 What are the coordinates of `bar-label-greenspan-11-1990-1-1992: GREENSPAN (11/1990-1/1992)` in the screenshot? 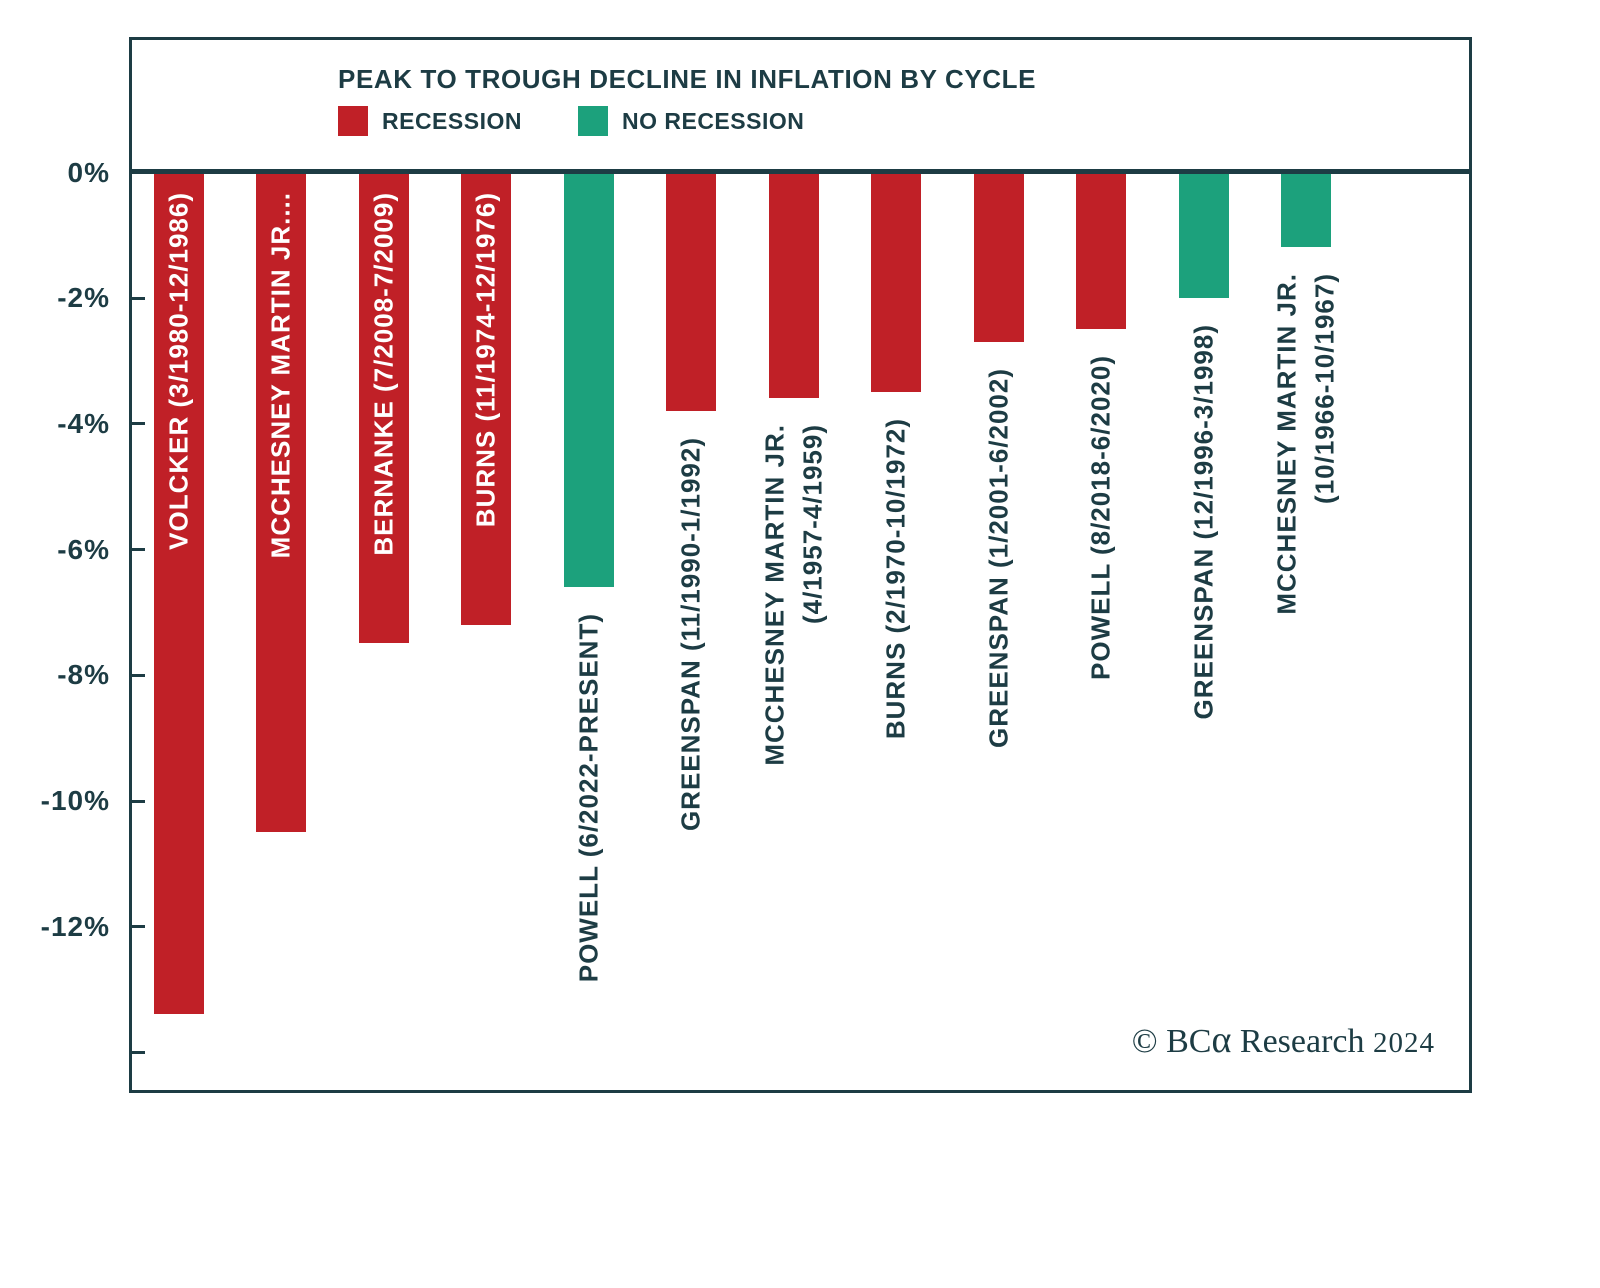 It's located at (691, 634).